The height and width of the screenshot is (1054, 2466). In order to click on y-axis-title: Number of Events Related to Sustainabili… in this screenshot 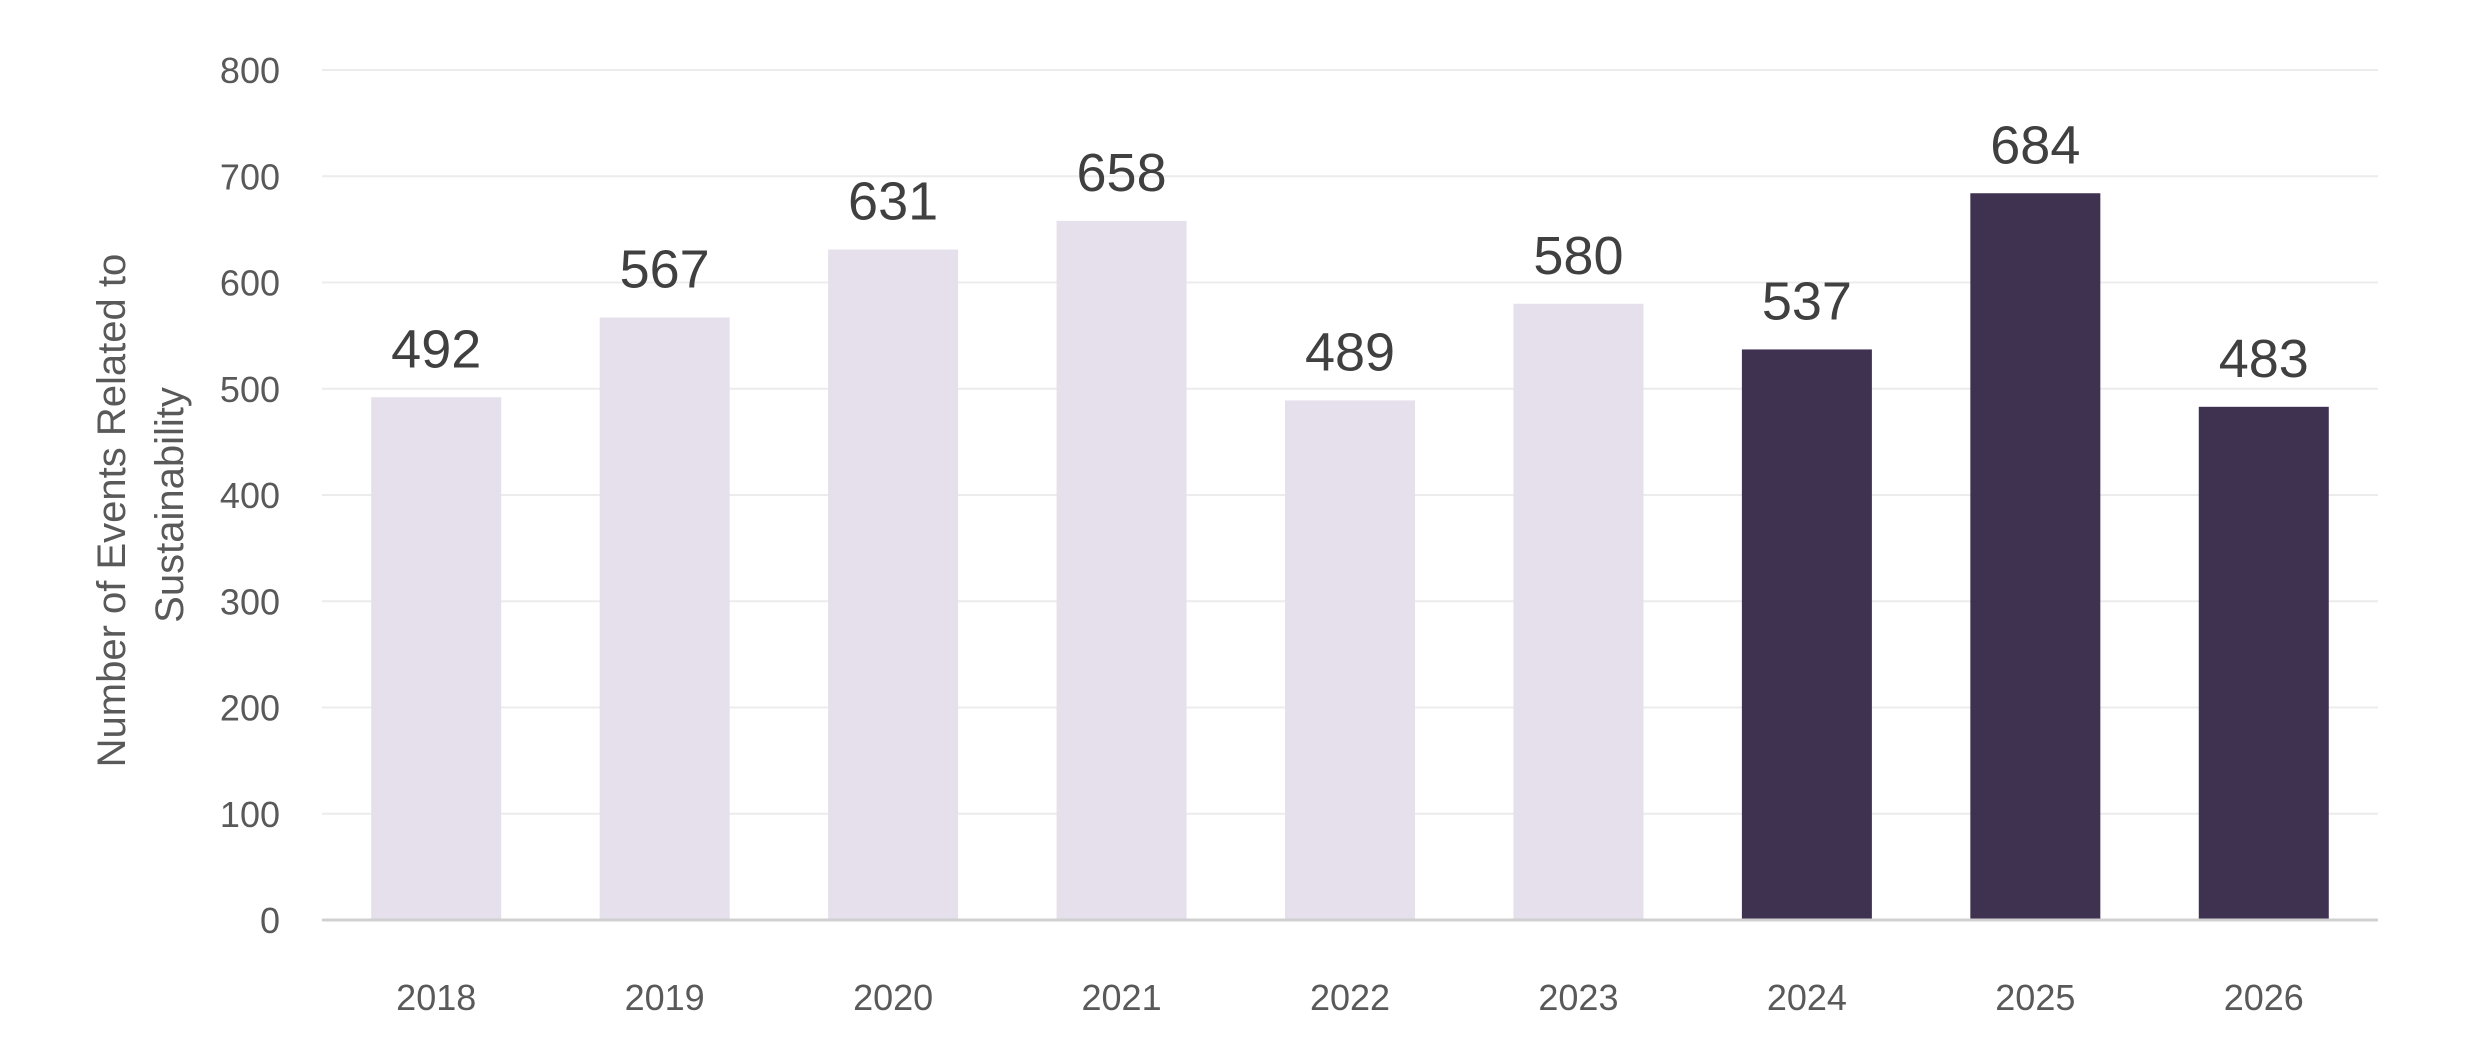, I will do `click(141, 505)`.